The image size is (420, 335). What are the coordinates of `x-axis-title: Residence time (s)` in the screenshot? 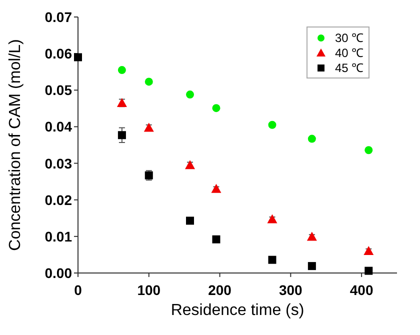 It's located at (237, 310).